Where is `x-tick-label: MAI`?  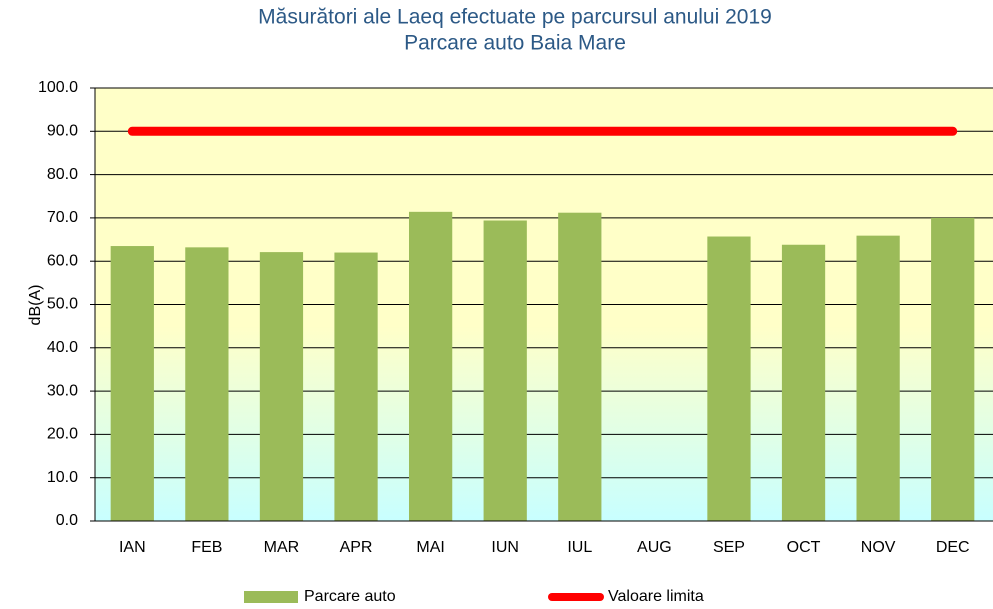
x-tick-label: MAI is located at coordinates (430, 547).